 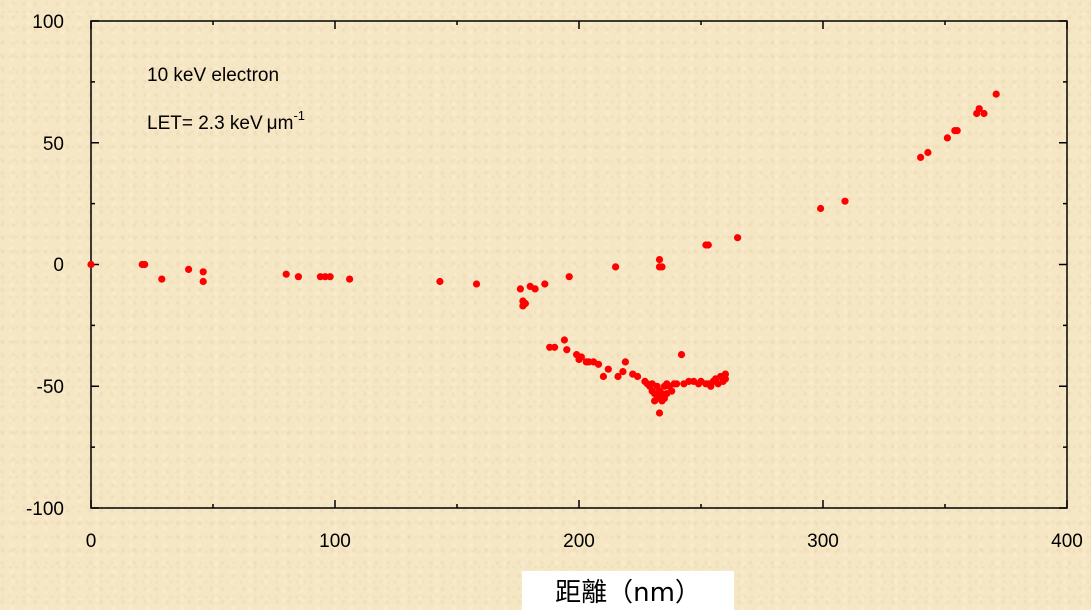 What do you see at coordinates (213, 75) in the screenshot?
I see `annotation-electron: 10 keV electron` at bounding box center [213, 75].